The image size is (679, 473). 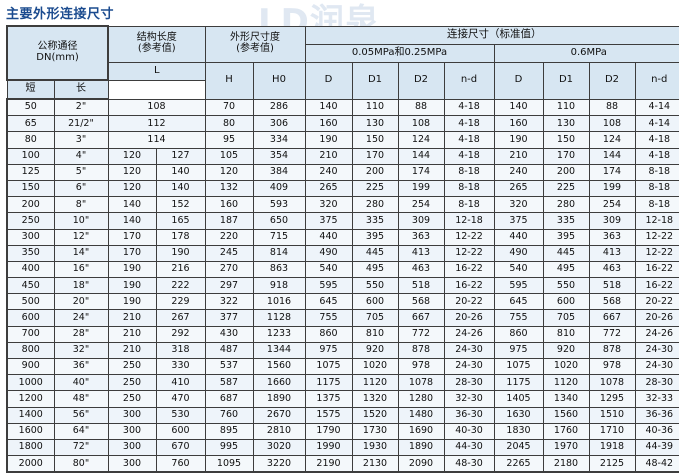 What do you see at coordinates (518, 221) in the screenshot?
I see `cell-d-high: 375` at bounding box center [518, 221].